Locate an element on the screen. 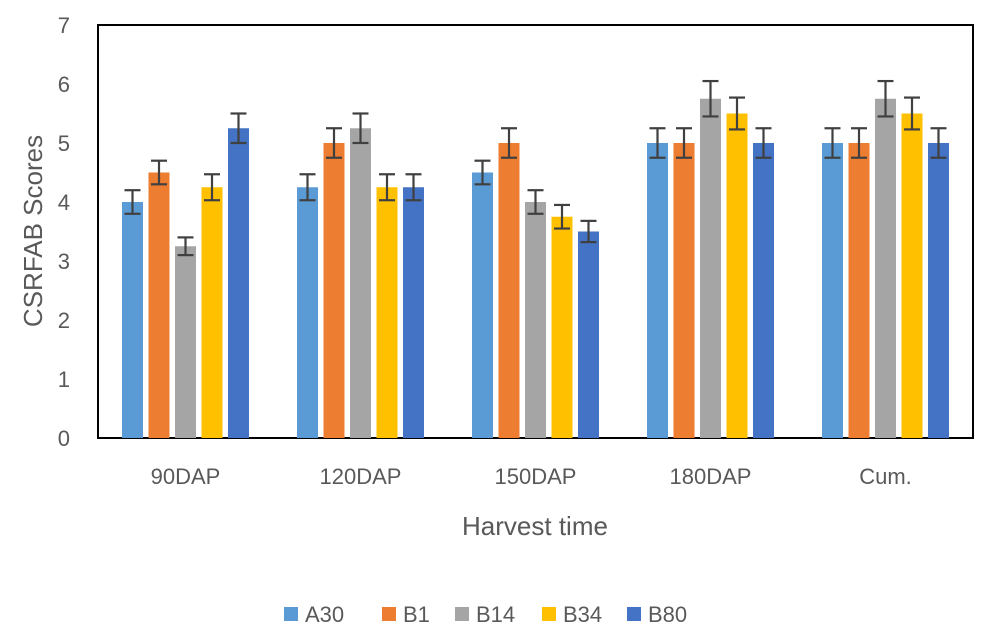 Image resolution: width=1000 pixels, height=644 pixels. y-tick-label: 2 is located at coordinates (64, 320).